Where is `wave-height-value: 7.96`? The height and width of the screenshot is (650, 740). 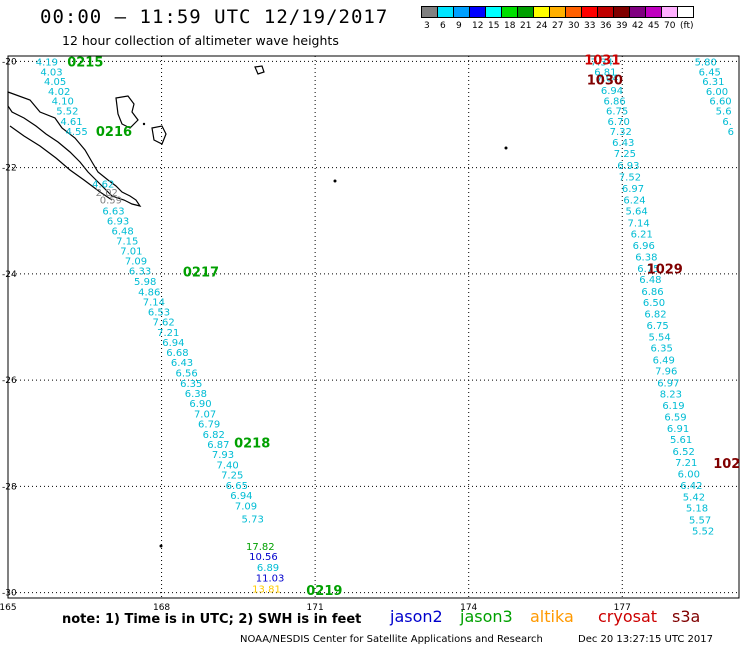
wave-height-value: 7.96 is located at coordinates (666, 372).